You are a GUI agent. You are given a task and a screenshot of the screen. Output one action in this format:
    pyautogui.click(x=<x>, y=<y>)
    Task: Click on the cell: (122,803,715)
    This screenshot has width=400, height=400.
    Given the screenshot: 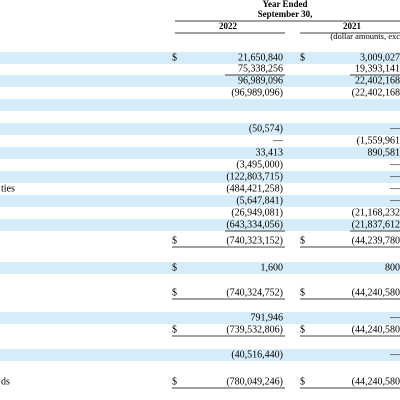 What is the action you would take?
    pyautogui.click(x=254, y=176)
    